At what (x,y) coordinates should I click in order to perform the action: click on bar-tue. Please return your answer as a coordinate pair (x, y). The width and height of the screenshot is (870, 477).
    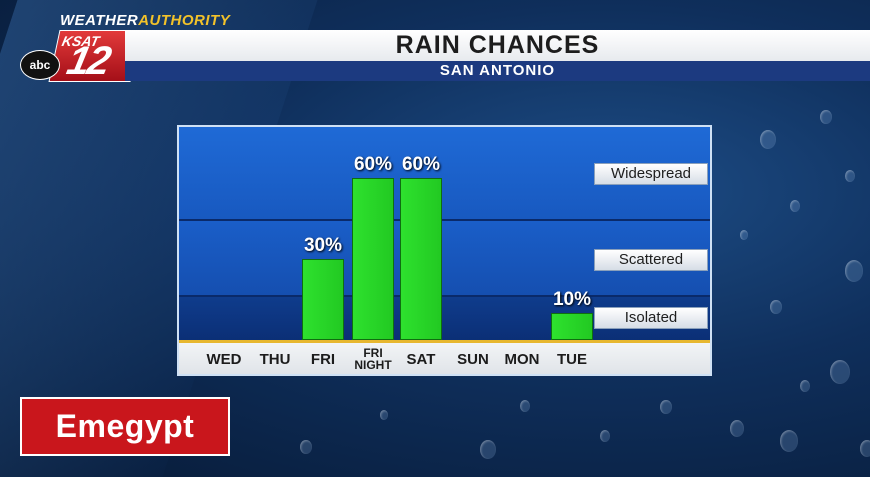
    Looking at the image, I should click on (572, 326).